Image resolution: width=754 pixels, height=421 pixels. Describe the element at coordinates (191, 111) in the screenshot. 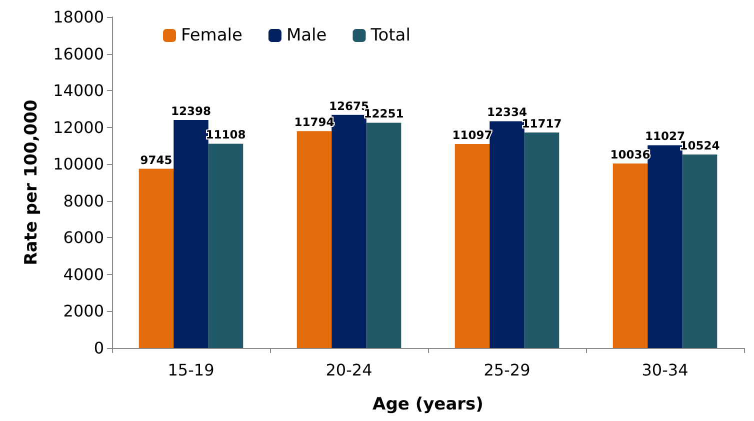

I see `data-label: 12398` at that location.